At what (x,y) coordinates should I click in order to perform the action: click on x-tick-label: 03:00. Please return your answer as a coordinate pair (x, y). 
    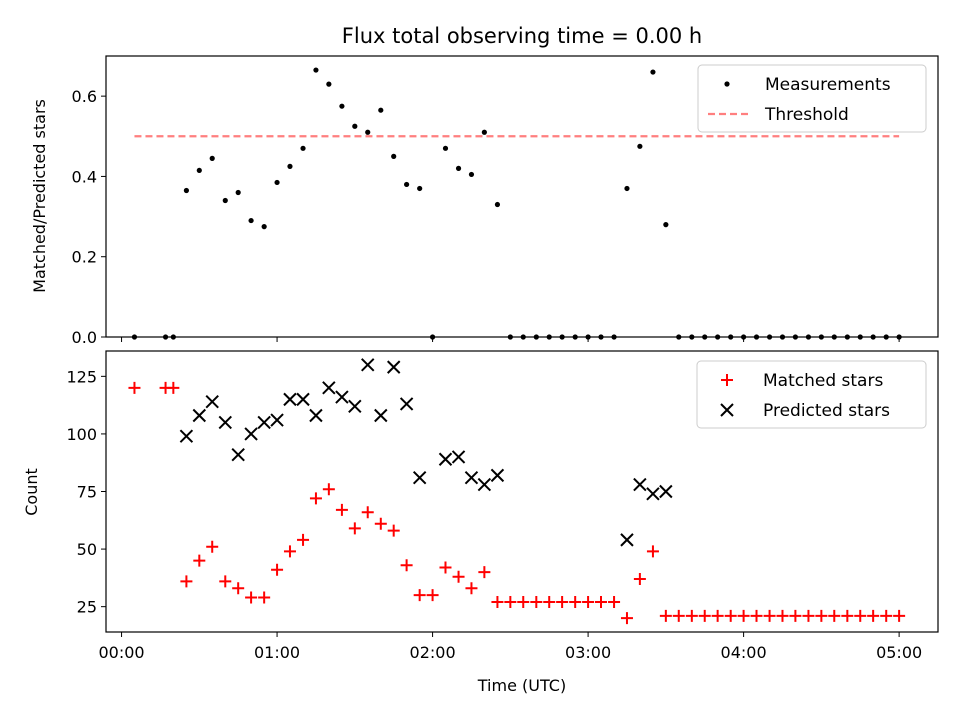
    Looking at the image, I should click on (588, 652).